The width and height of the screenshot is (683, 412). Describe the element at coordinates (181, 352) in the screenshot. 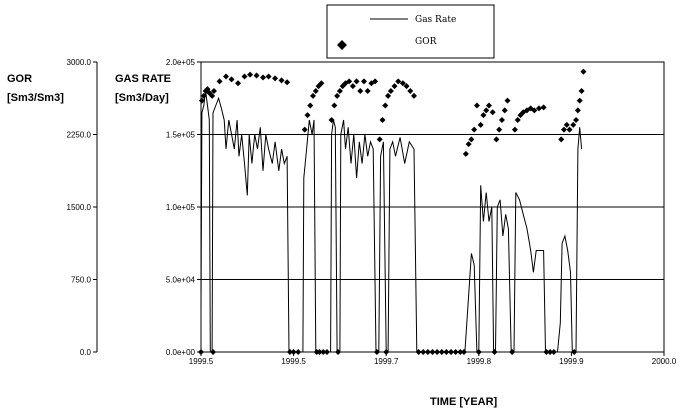

I see `rate-tick-label-4: 0.0e+00` at that location.